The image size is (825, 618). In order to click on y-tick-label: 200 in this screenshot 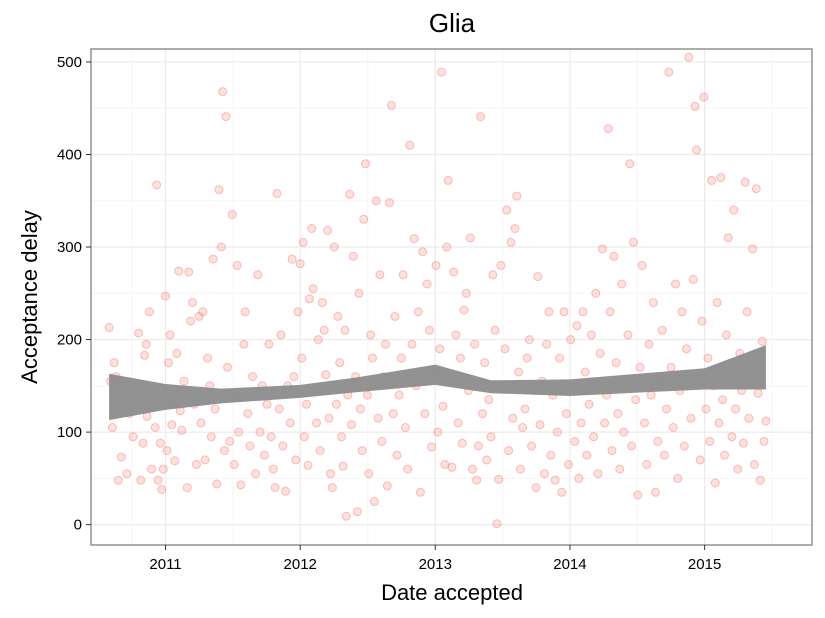, I will do `click(69, 340)`.